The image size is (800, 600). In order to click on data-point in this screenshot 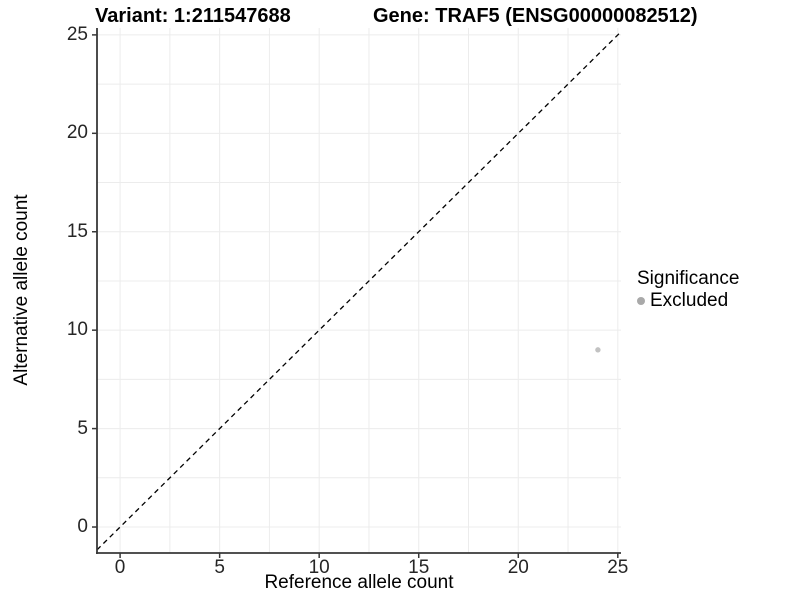, I will do `click(598, 350)`.